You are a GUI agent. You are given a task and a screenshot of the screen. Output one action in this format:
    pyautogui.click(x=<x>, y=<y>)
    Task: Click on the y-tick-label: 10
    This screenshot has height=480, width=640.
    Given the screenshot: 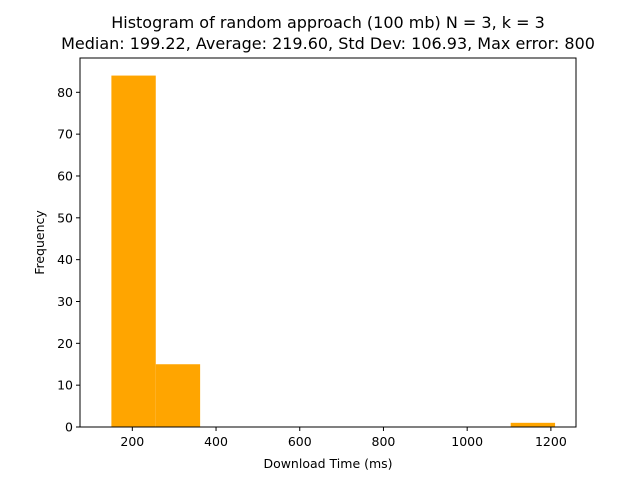 What is the action you would take?
    pyautogui.click(x=65, y=385)
    